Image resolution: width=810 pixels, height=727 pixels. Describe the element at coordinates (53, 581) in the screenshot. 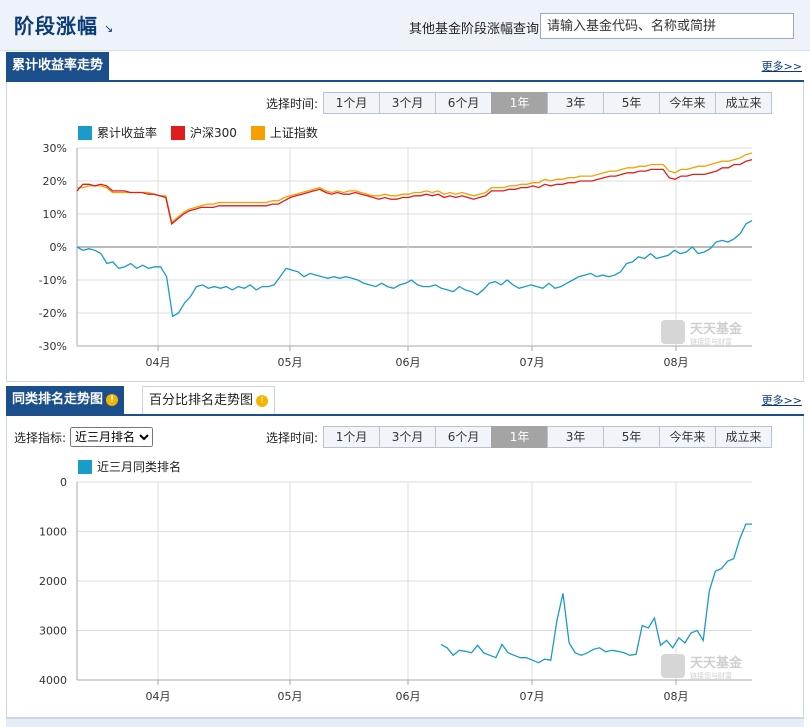

I see `y-tick-label: 2000` at that location.